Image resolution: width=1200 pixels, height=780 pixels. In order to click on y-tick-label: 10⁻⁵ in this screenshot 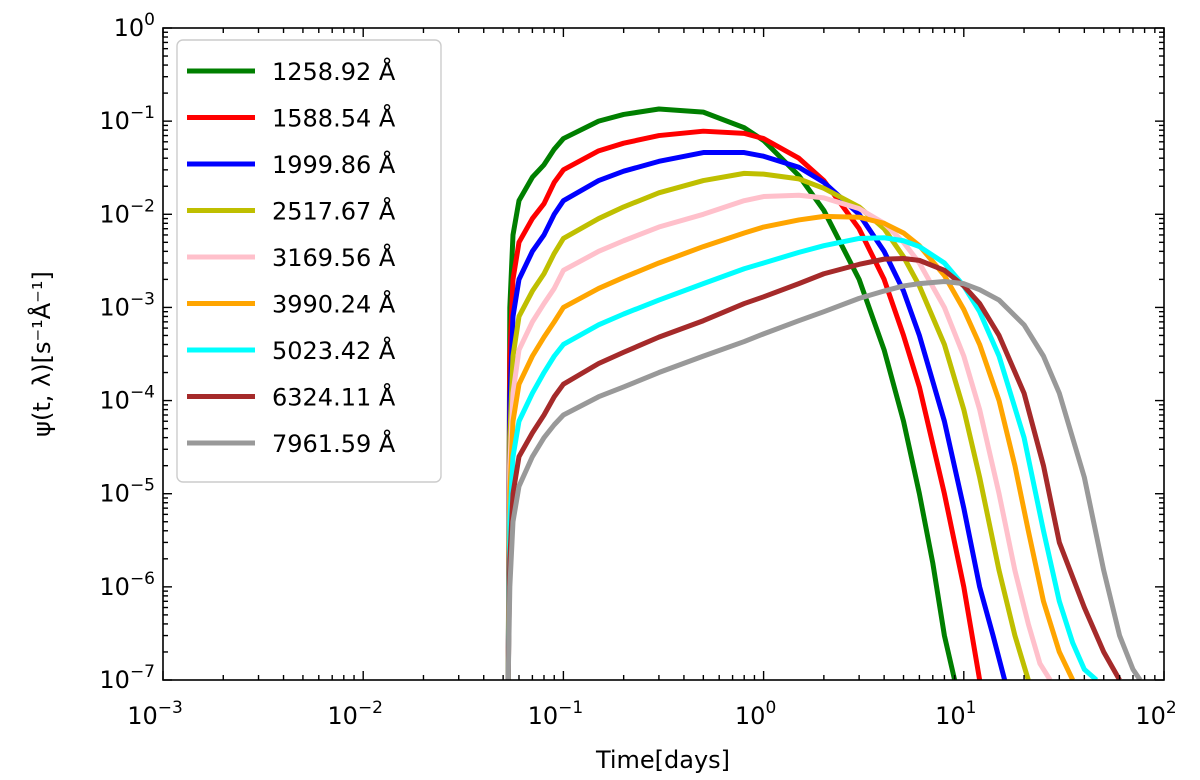, I will do `click(127, 492)`.